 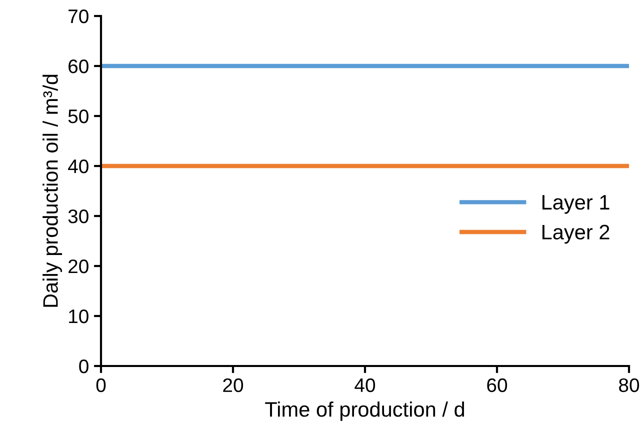 What do you see at coordinates (365, 385) in the screenshot?
I see `x-tick-label: 40` at bounding box center [365, 385].